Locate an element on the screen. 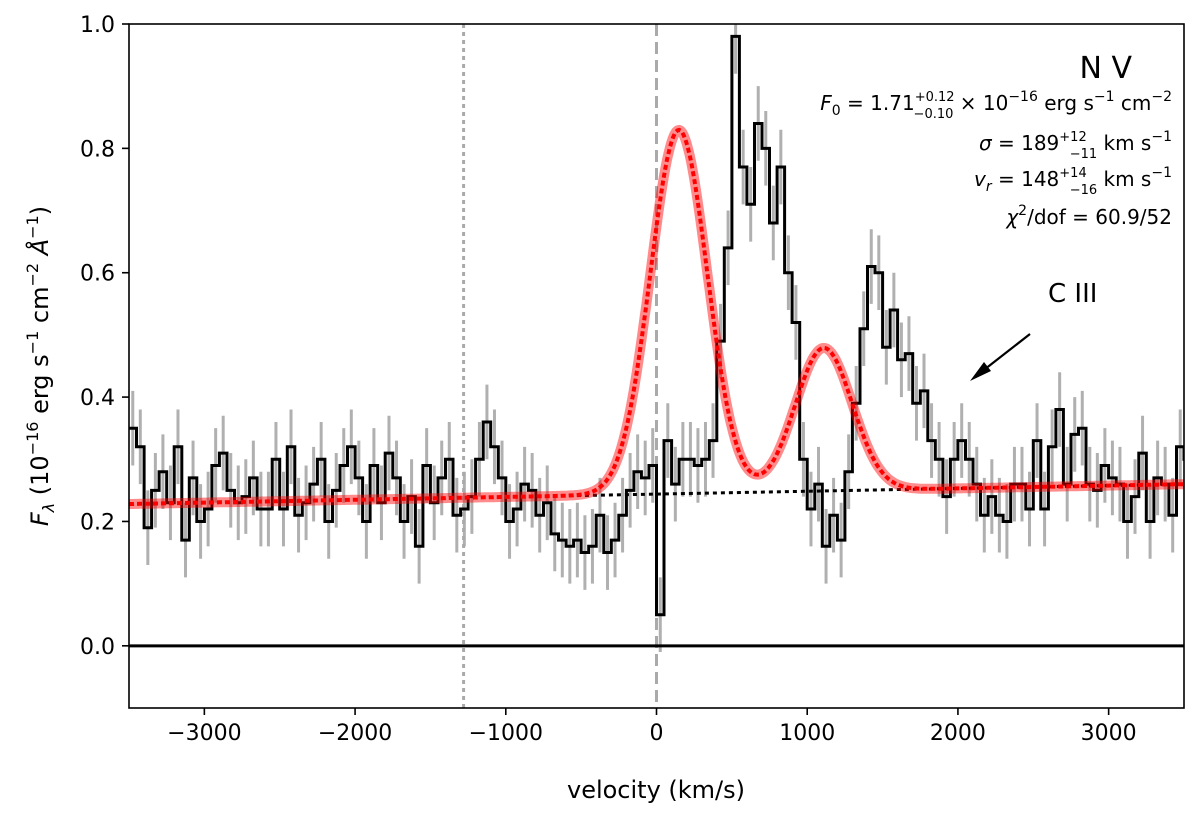  c3-arrow is located at coordinates (1005, 353).